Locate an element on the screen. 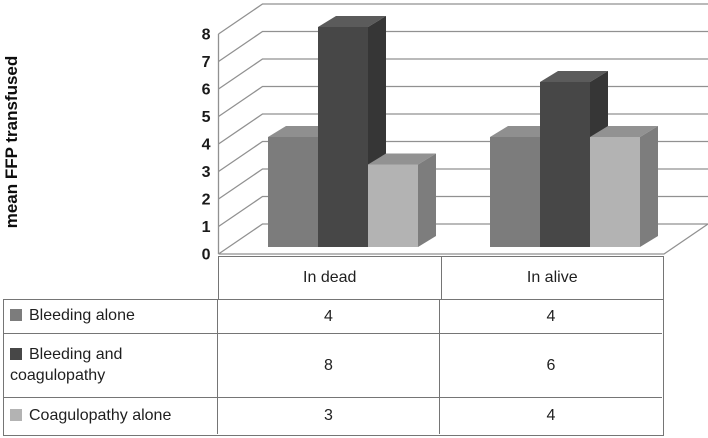 The height and width of the screenshot is (438, 708). bar-group-in-alive is located at coordinates (574, 159).